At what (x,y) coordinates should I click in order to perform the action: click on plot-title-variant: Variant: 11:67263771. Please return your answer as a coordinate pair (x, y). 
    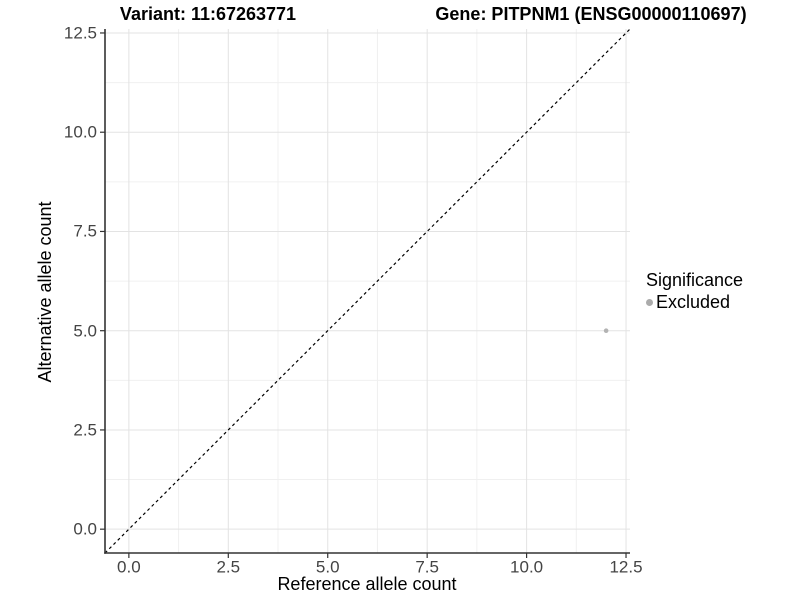
    Looking at the image, I should click on (208, 14).